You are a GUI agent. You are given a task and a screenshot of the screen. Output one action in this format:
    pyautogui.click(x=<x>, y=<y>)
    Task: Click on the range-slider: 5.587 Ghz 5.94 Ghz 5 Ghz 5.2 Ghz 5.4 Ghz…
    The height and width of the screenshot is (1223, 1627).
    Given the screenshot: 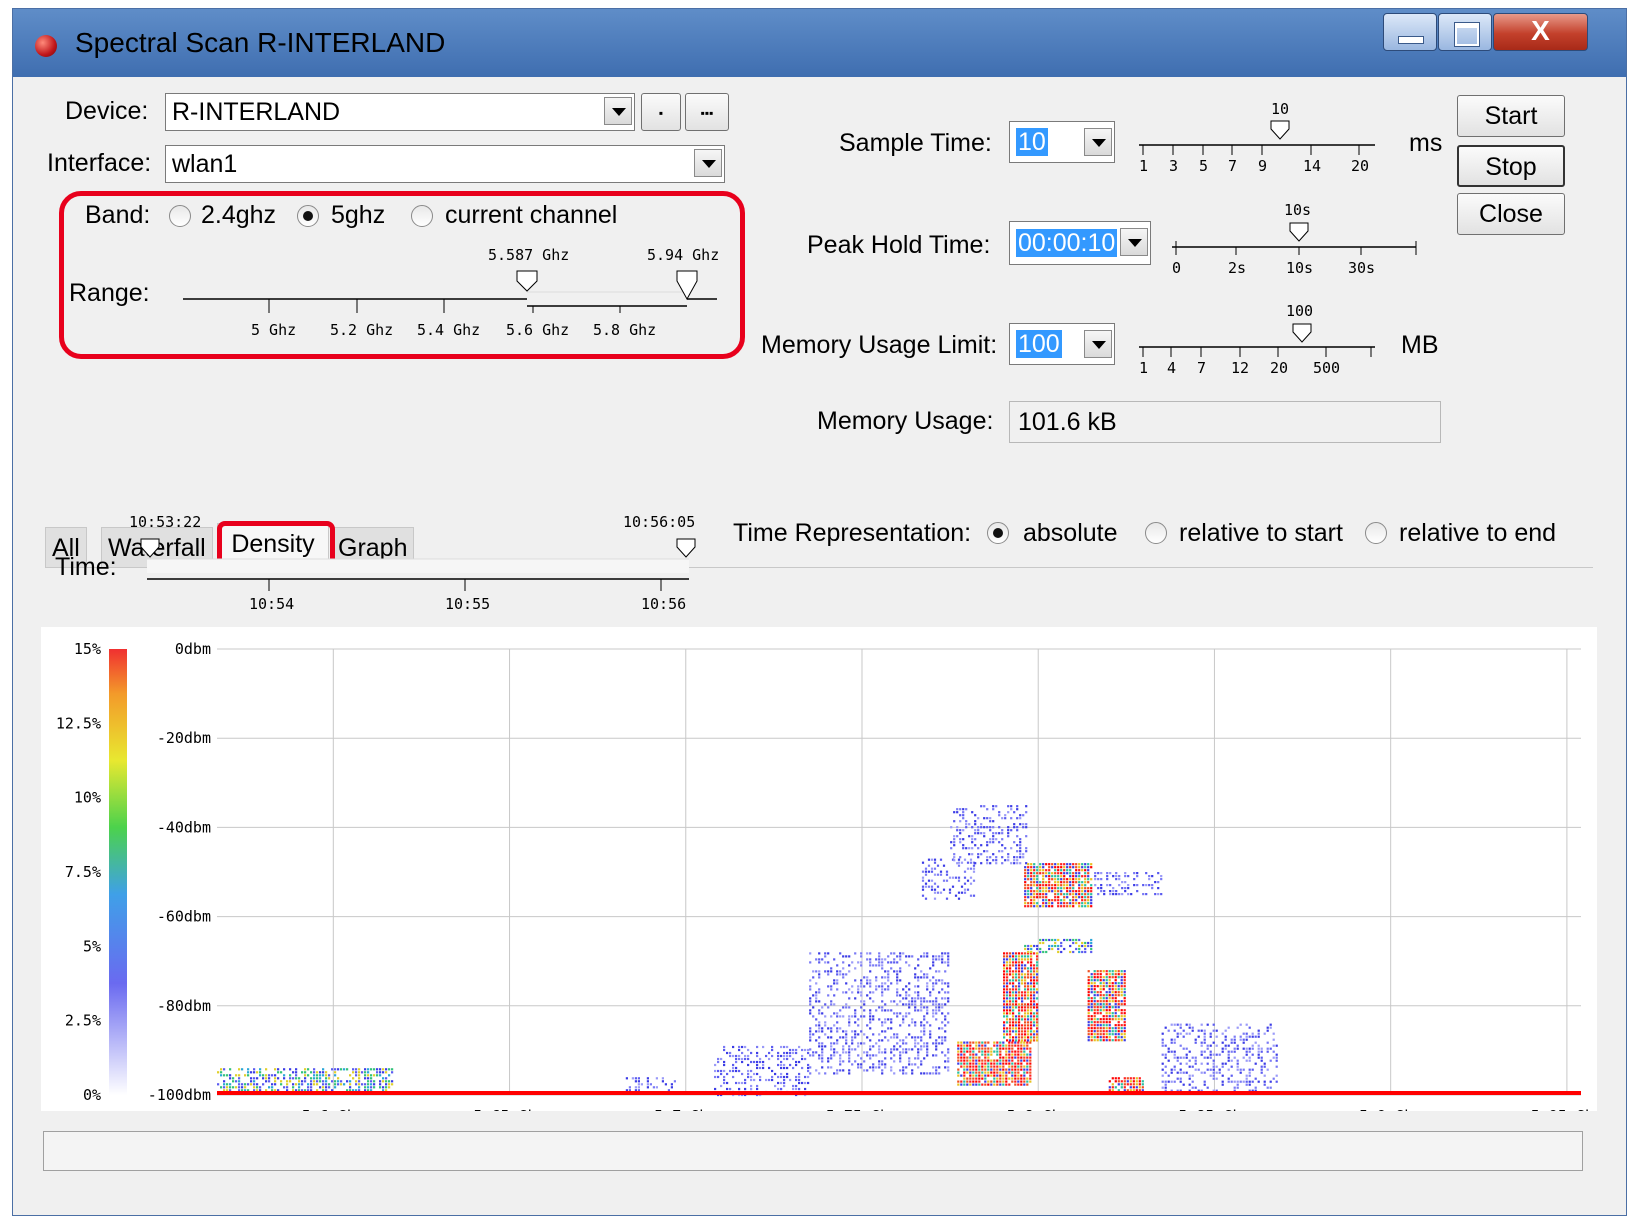 What is the action you would take?
    pyautogui.click(x=451, y=292)
    